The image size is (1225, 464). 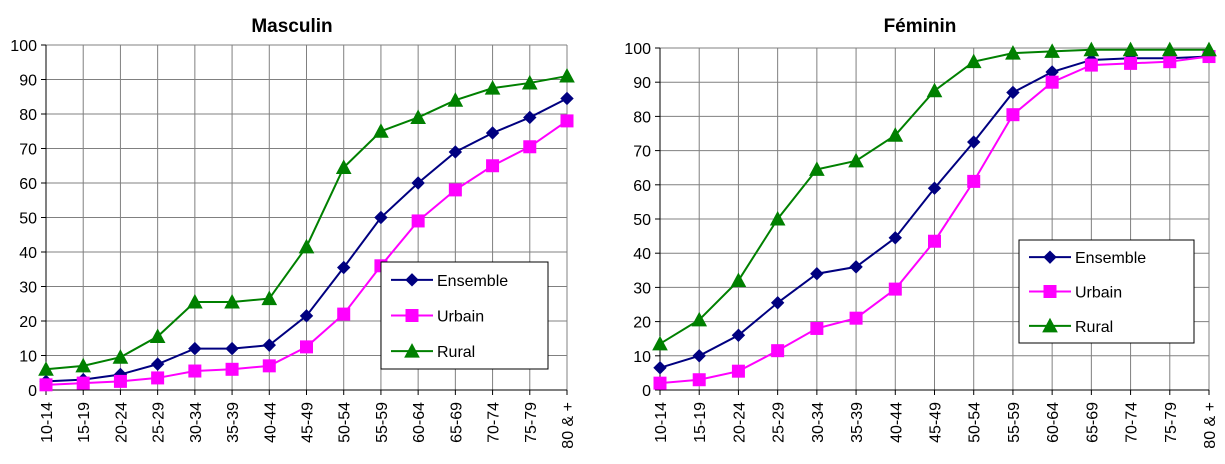 What do you see at coordinates (84, 422) in the screenshot?
I see `x-tick-label: 15-19` at bounding box center [84, 422].